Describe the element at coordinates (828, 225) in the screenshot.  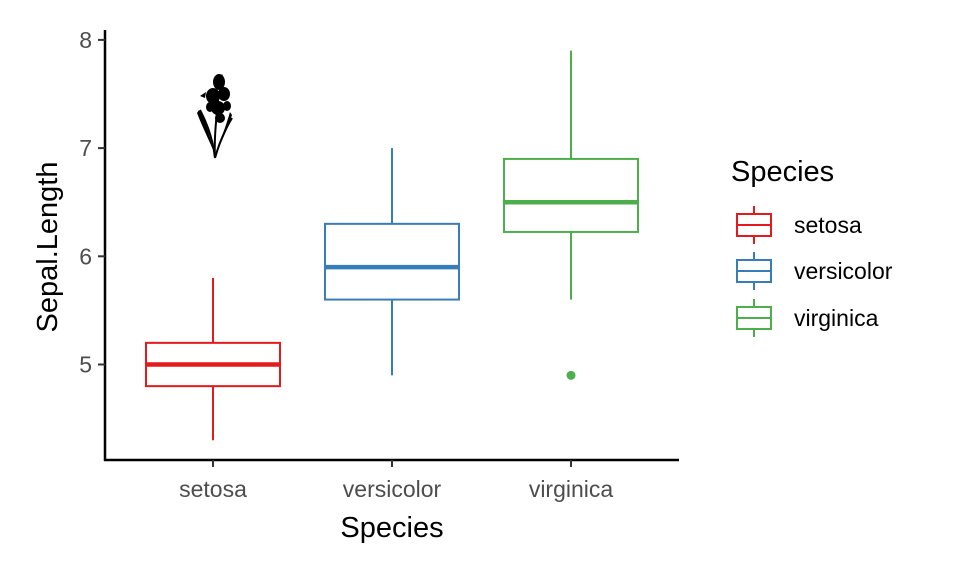
I see `legend-label: setosa` at that location.